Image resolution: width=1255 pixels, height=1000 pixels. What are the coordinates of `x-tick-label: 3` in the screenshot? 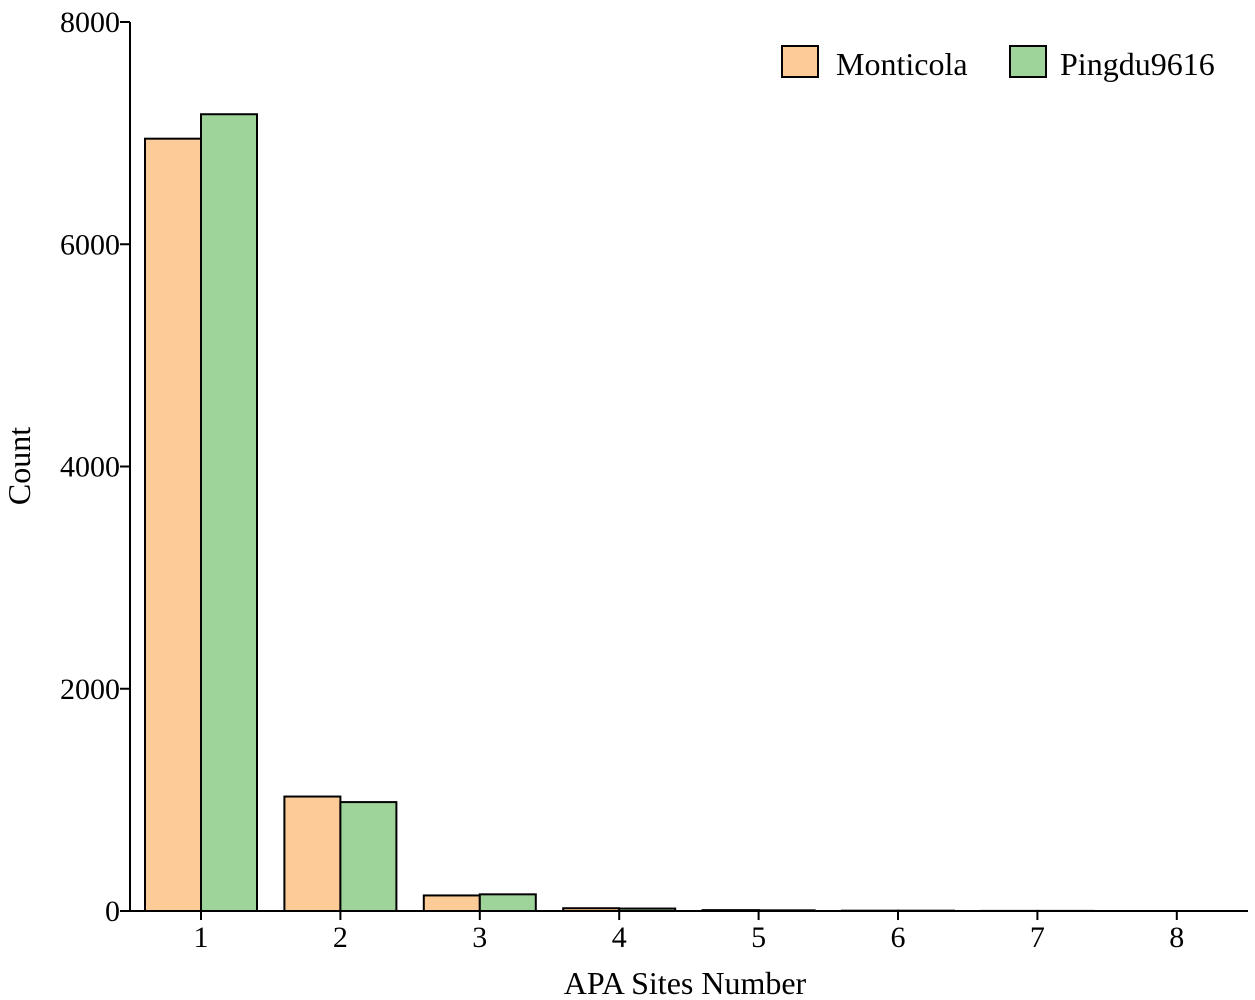 It's located at (479, 937).